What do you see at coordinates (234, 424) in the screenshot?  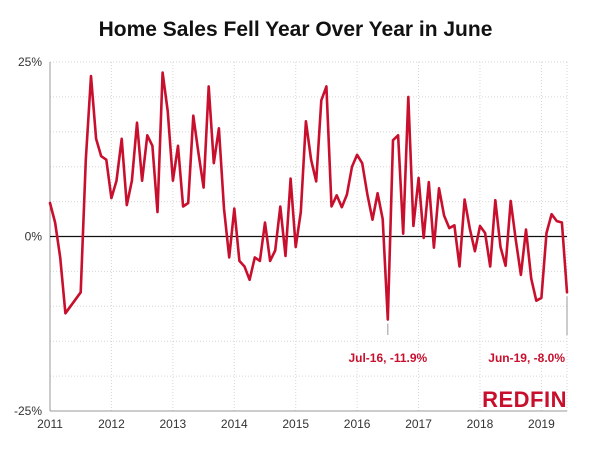 I see `x-tick-label: 2014` at bounding box center [234, 424].